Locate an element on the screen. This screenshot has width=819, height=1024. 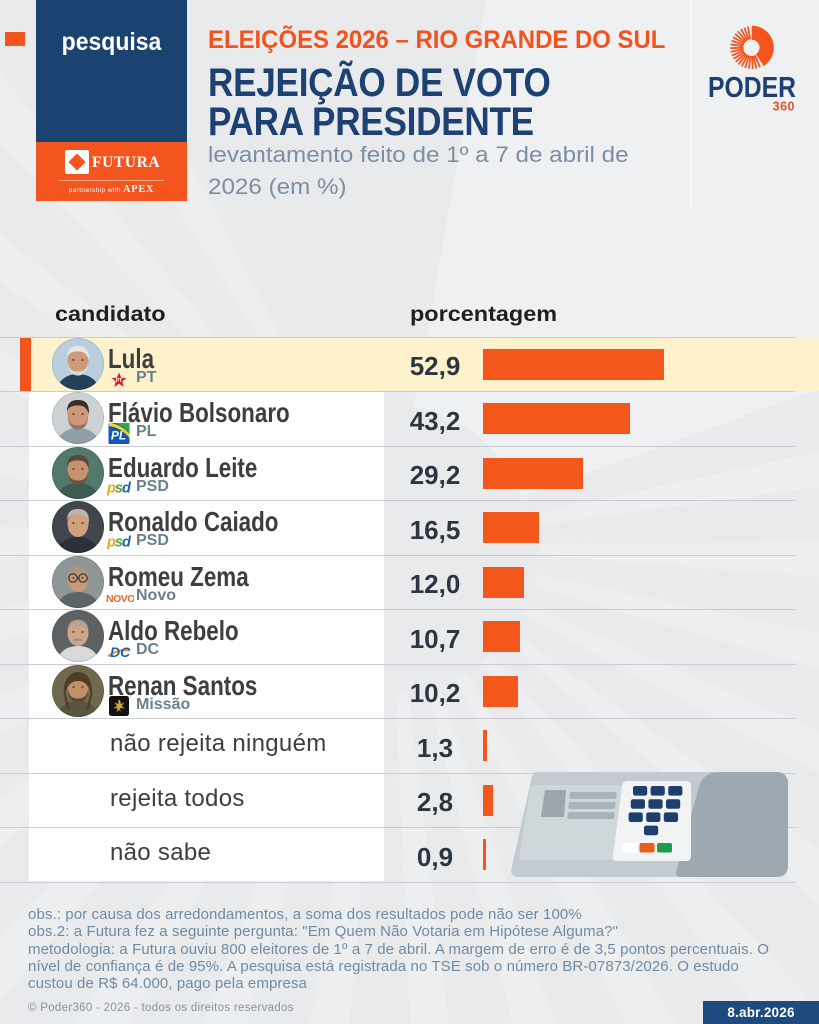
svg-text: NOVO is located at coordinates (120, 598).